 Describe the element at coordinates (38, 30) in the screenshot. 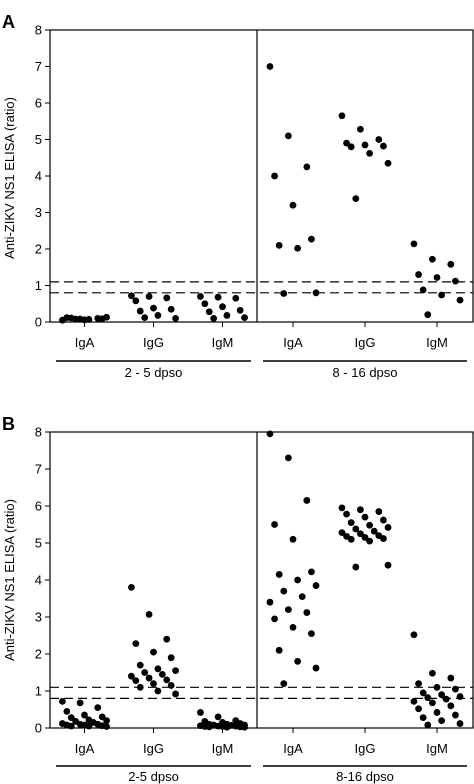

I see `y-tick-label: 8` at that location.